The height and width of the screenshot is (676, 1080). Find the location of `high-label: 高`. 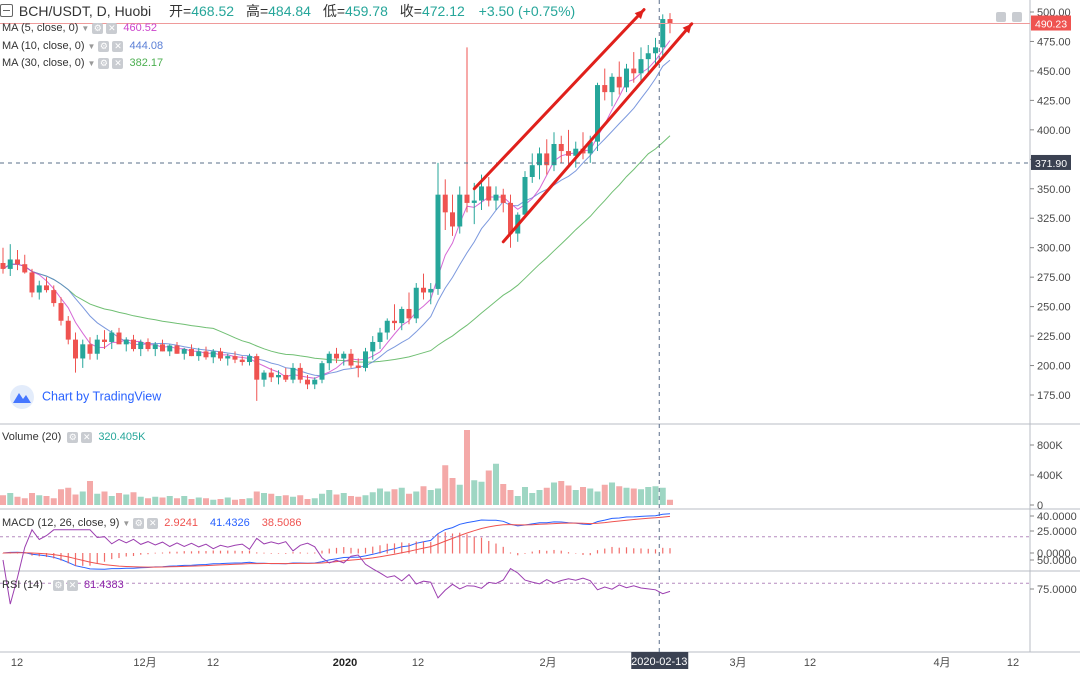

high-label: 高 is located at coordinates (252, 11).